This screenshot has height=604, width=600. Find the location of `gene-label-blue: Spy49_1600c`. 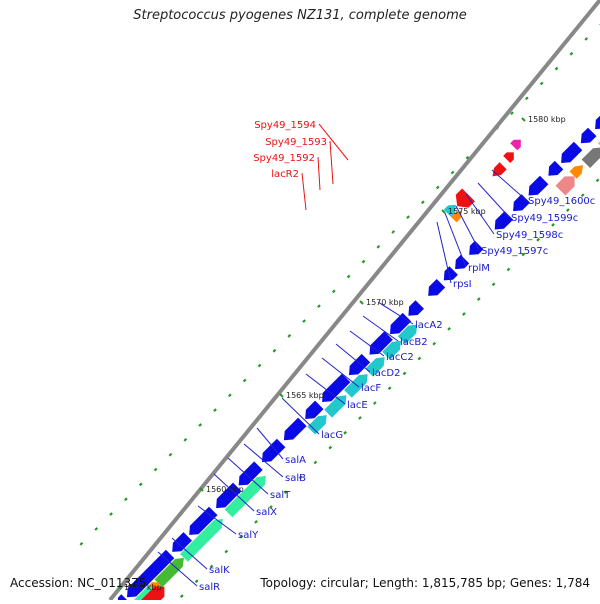

gene-label-blue: Spy49_1600c is located at coordinates (561, 201).